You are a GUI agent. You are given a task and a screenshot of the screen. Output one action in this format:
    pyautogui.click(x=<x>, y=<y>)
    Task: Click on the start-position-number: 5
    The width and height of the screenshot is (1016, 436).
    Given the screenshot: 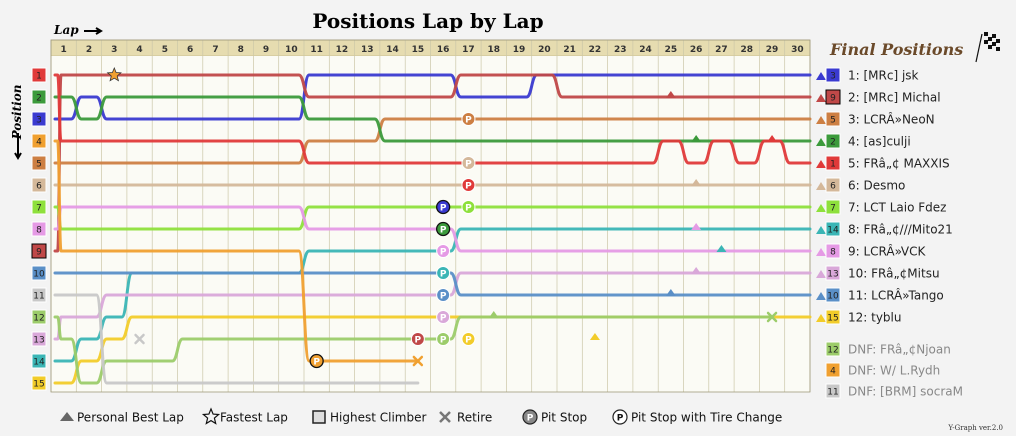 What is the action you would take?
    pyautogui.click(x=39, y=165)
    